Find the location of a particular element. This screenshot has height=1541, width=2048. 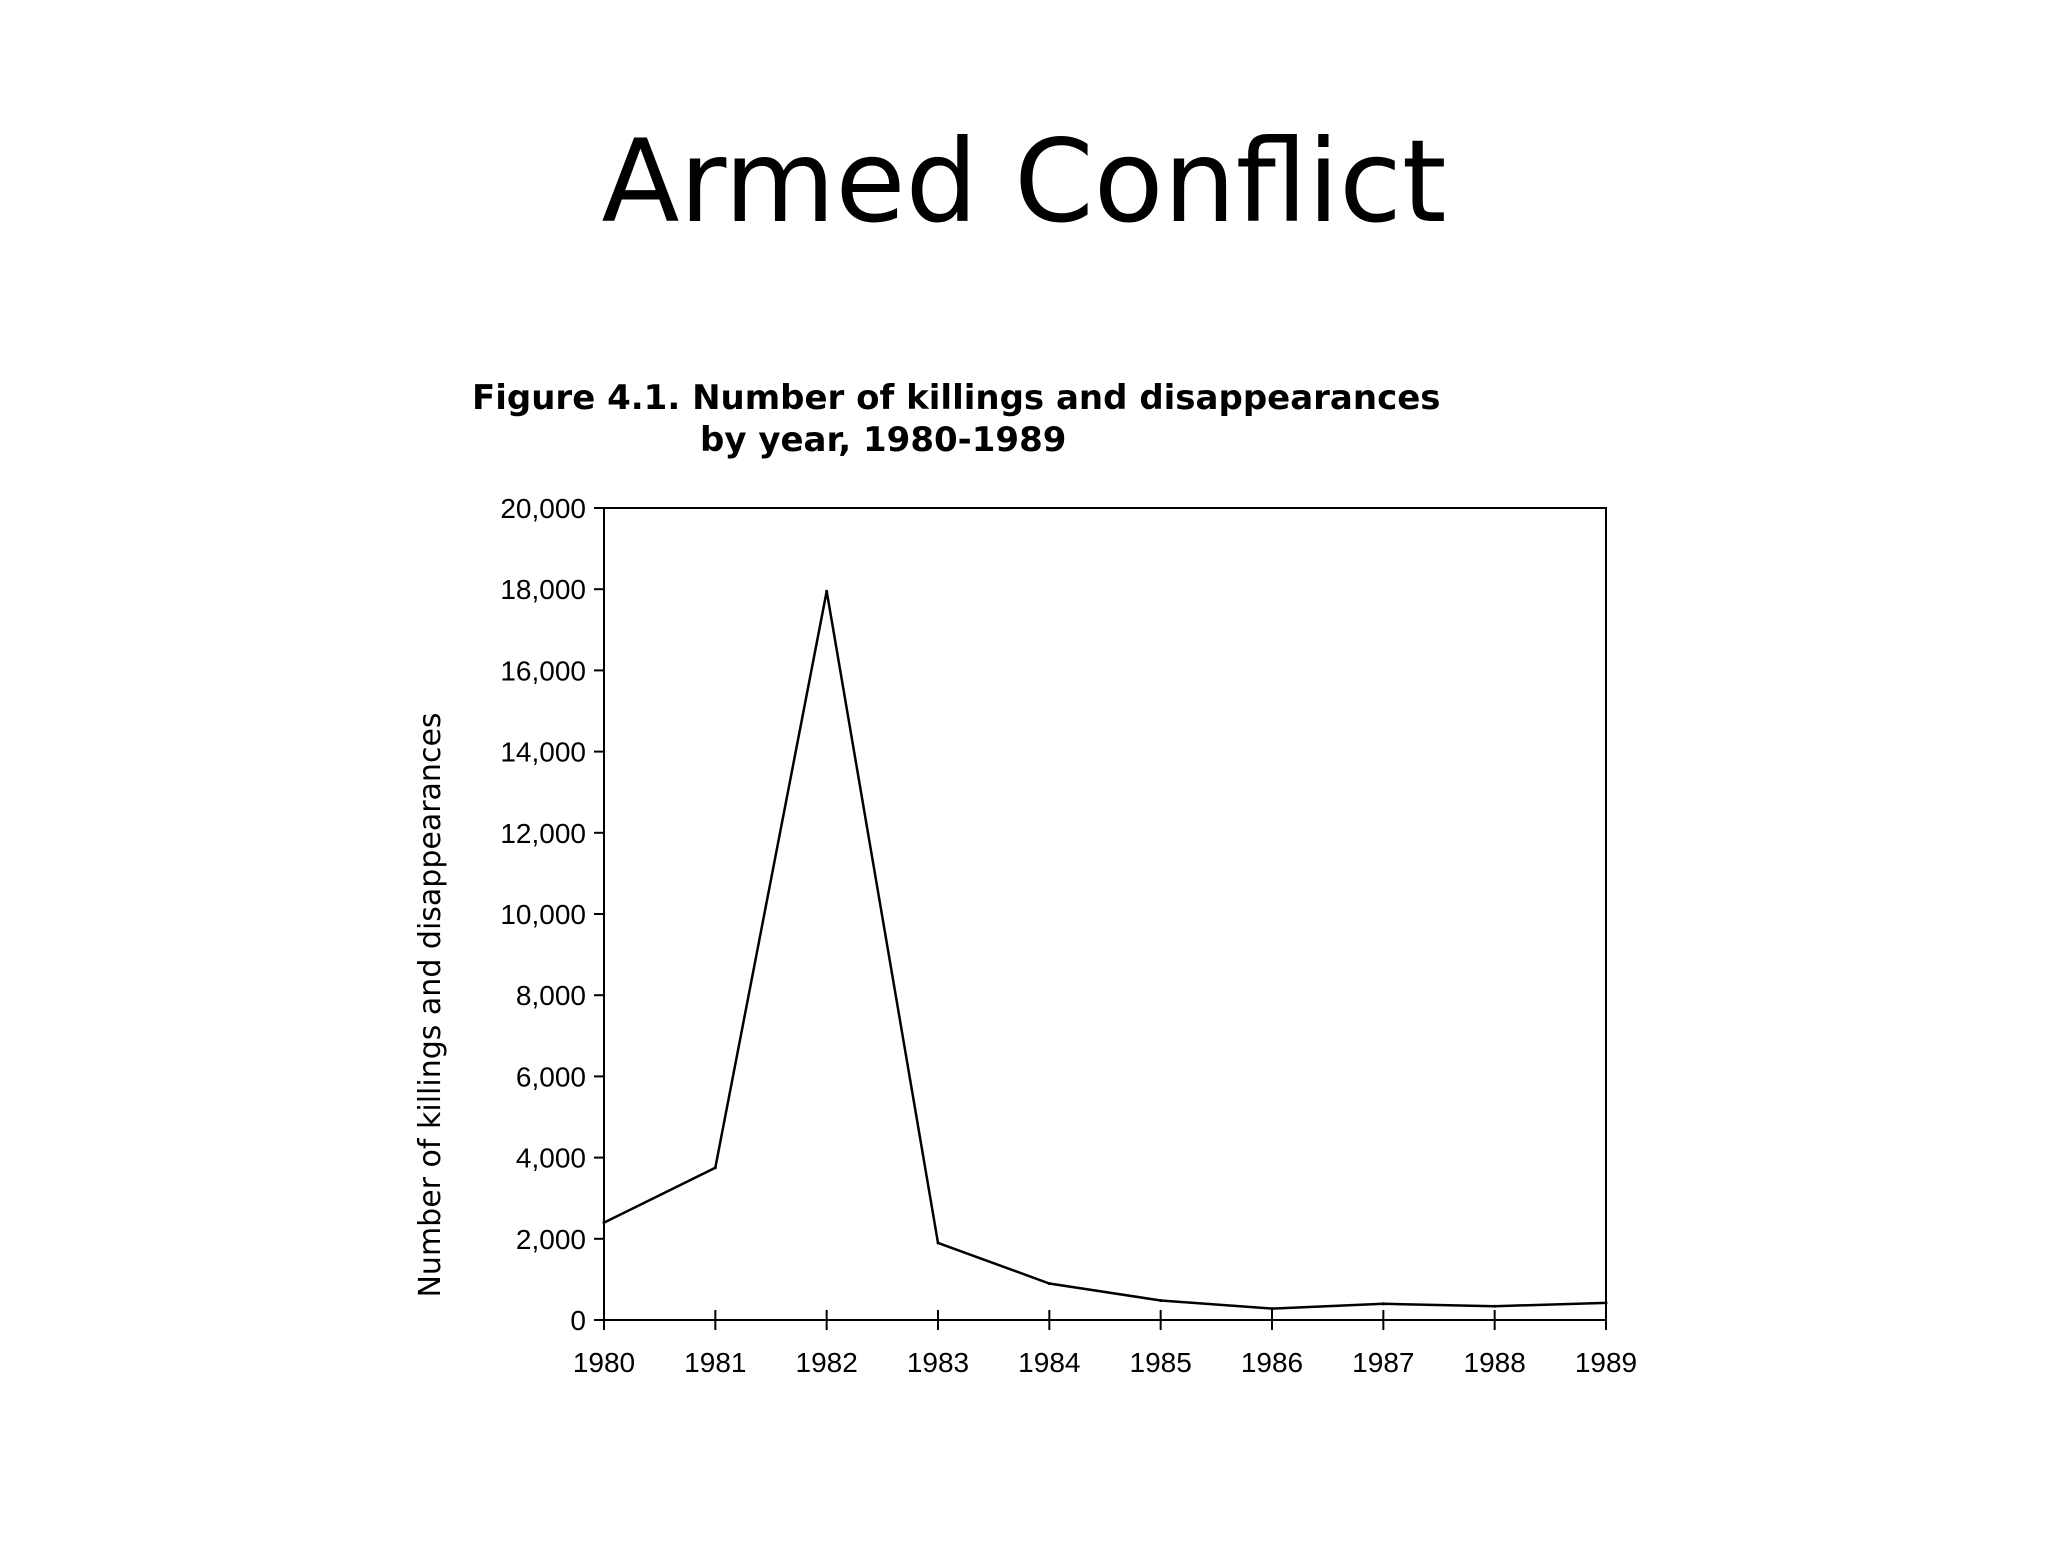

x-tick-label: 1986 is located at coordinates (1272, 1362).